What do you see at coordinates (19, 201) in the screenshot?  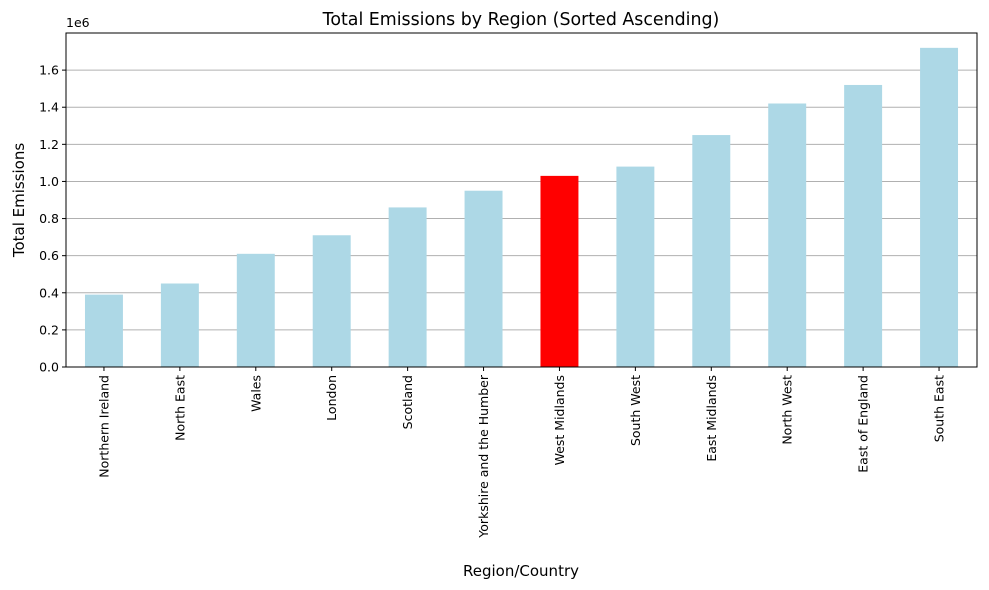 I see `y-axis-title: Total Emissions` at bounding box center [19, 201].